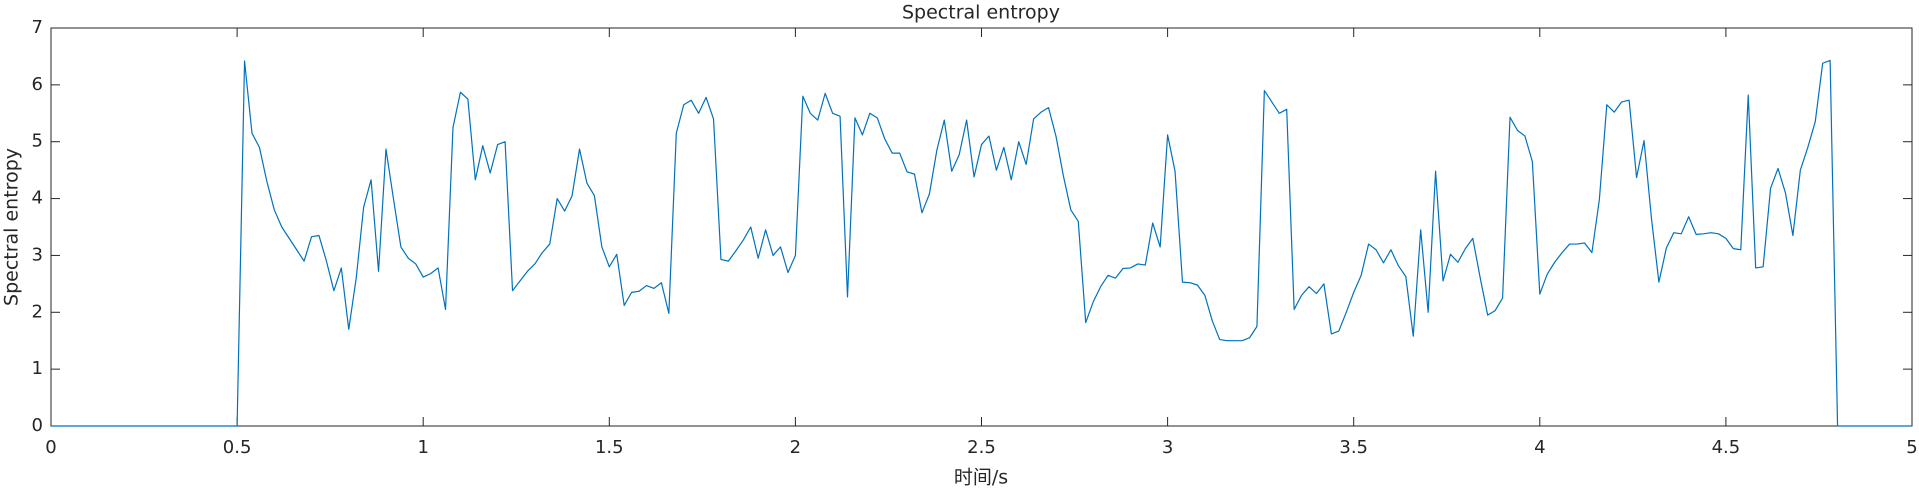 The width and height of the screenshot is (1919, 491). Describe the element at coordinates (37, 84) in the screenshot. I see `y-tick-label: 6` at that location.